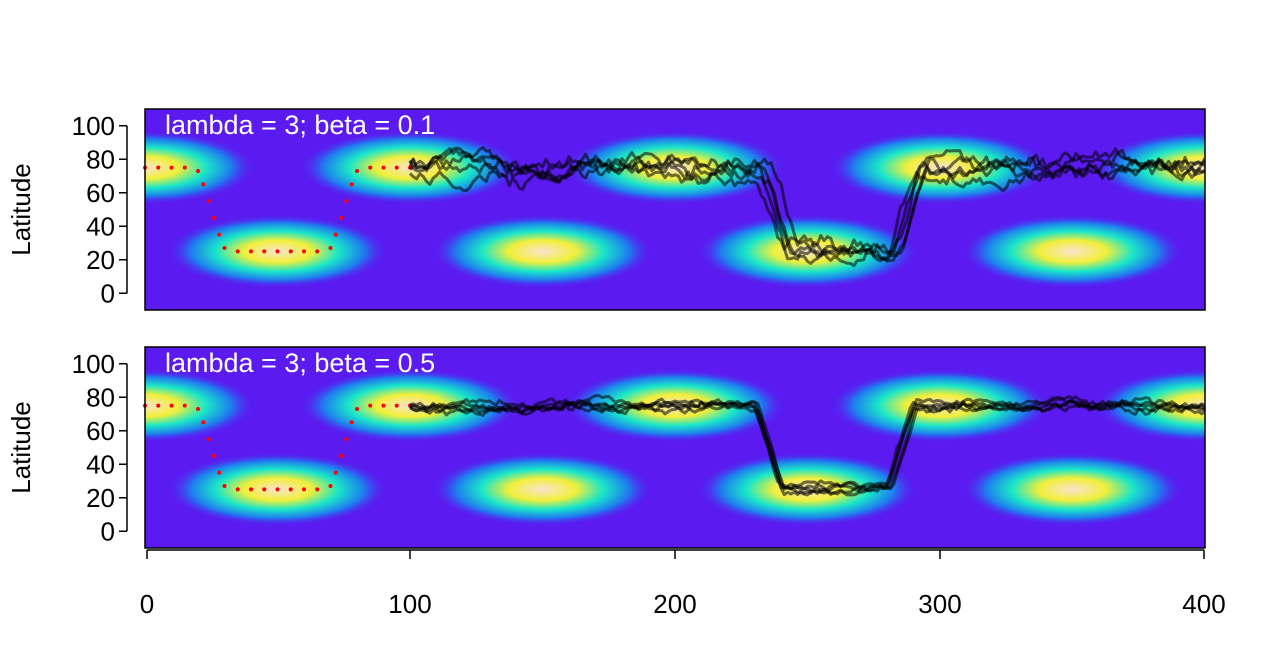  I want to click on y-axis-label-top: Latitude, so click(21, 209).